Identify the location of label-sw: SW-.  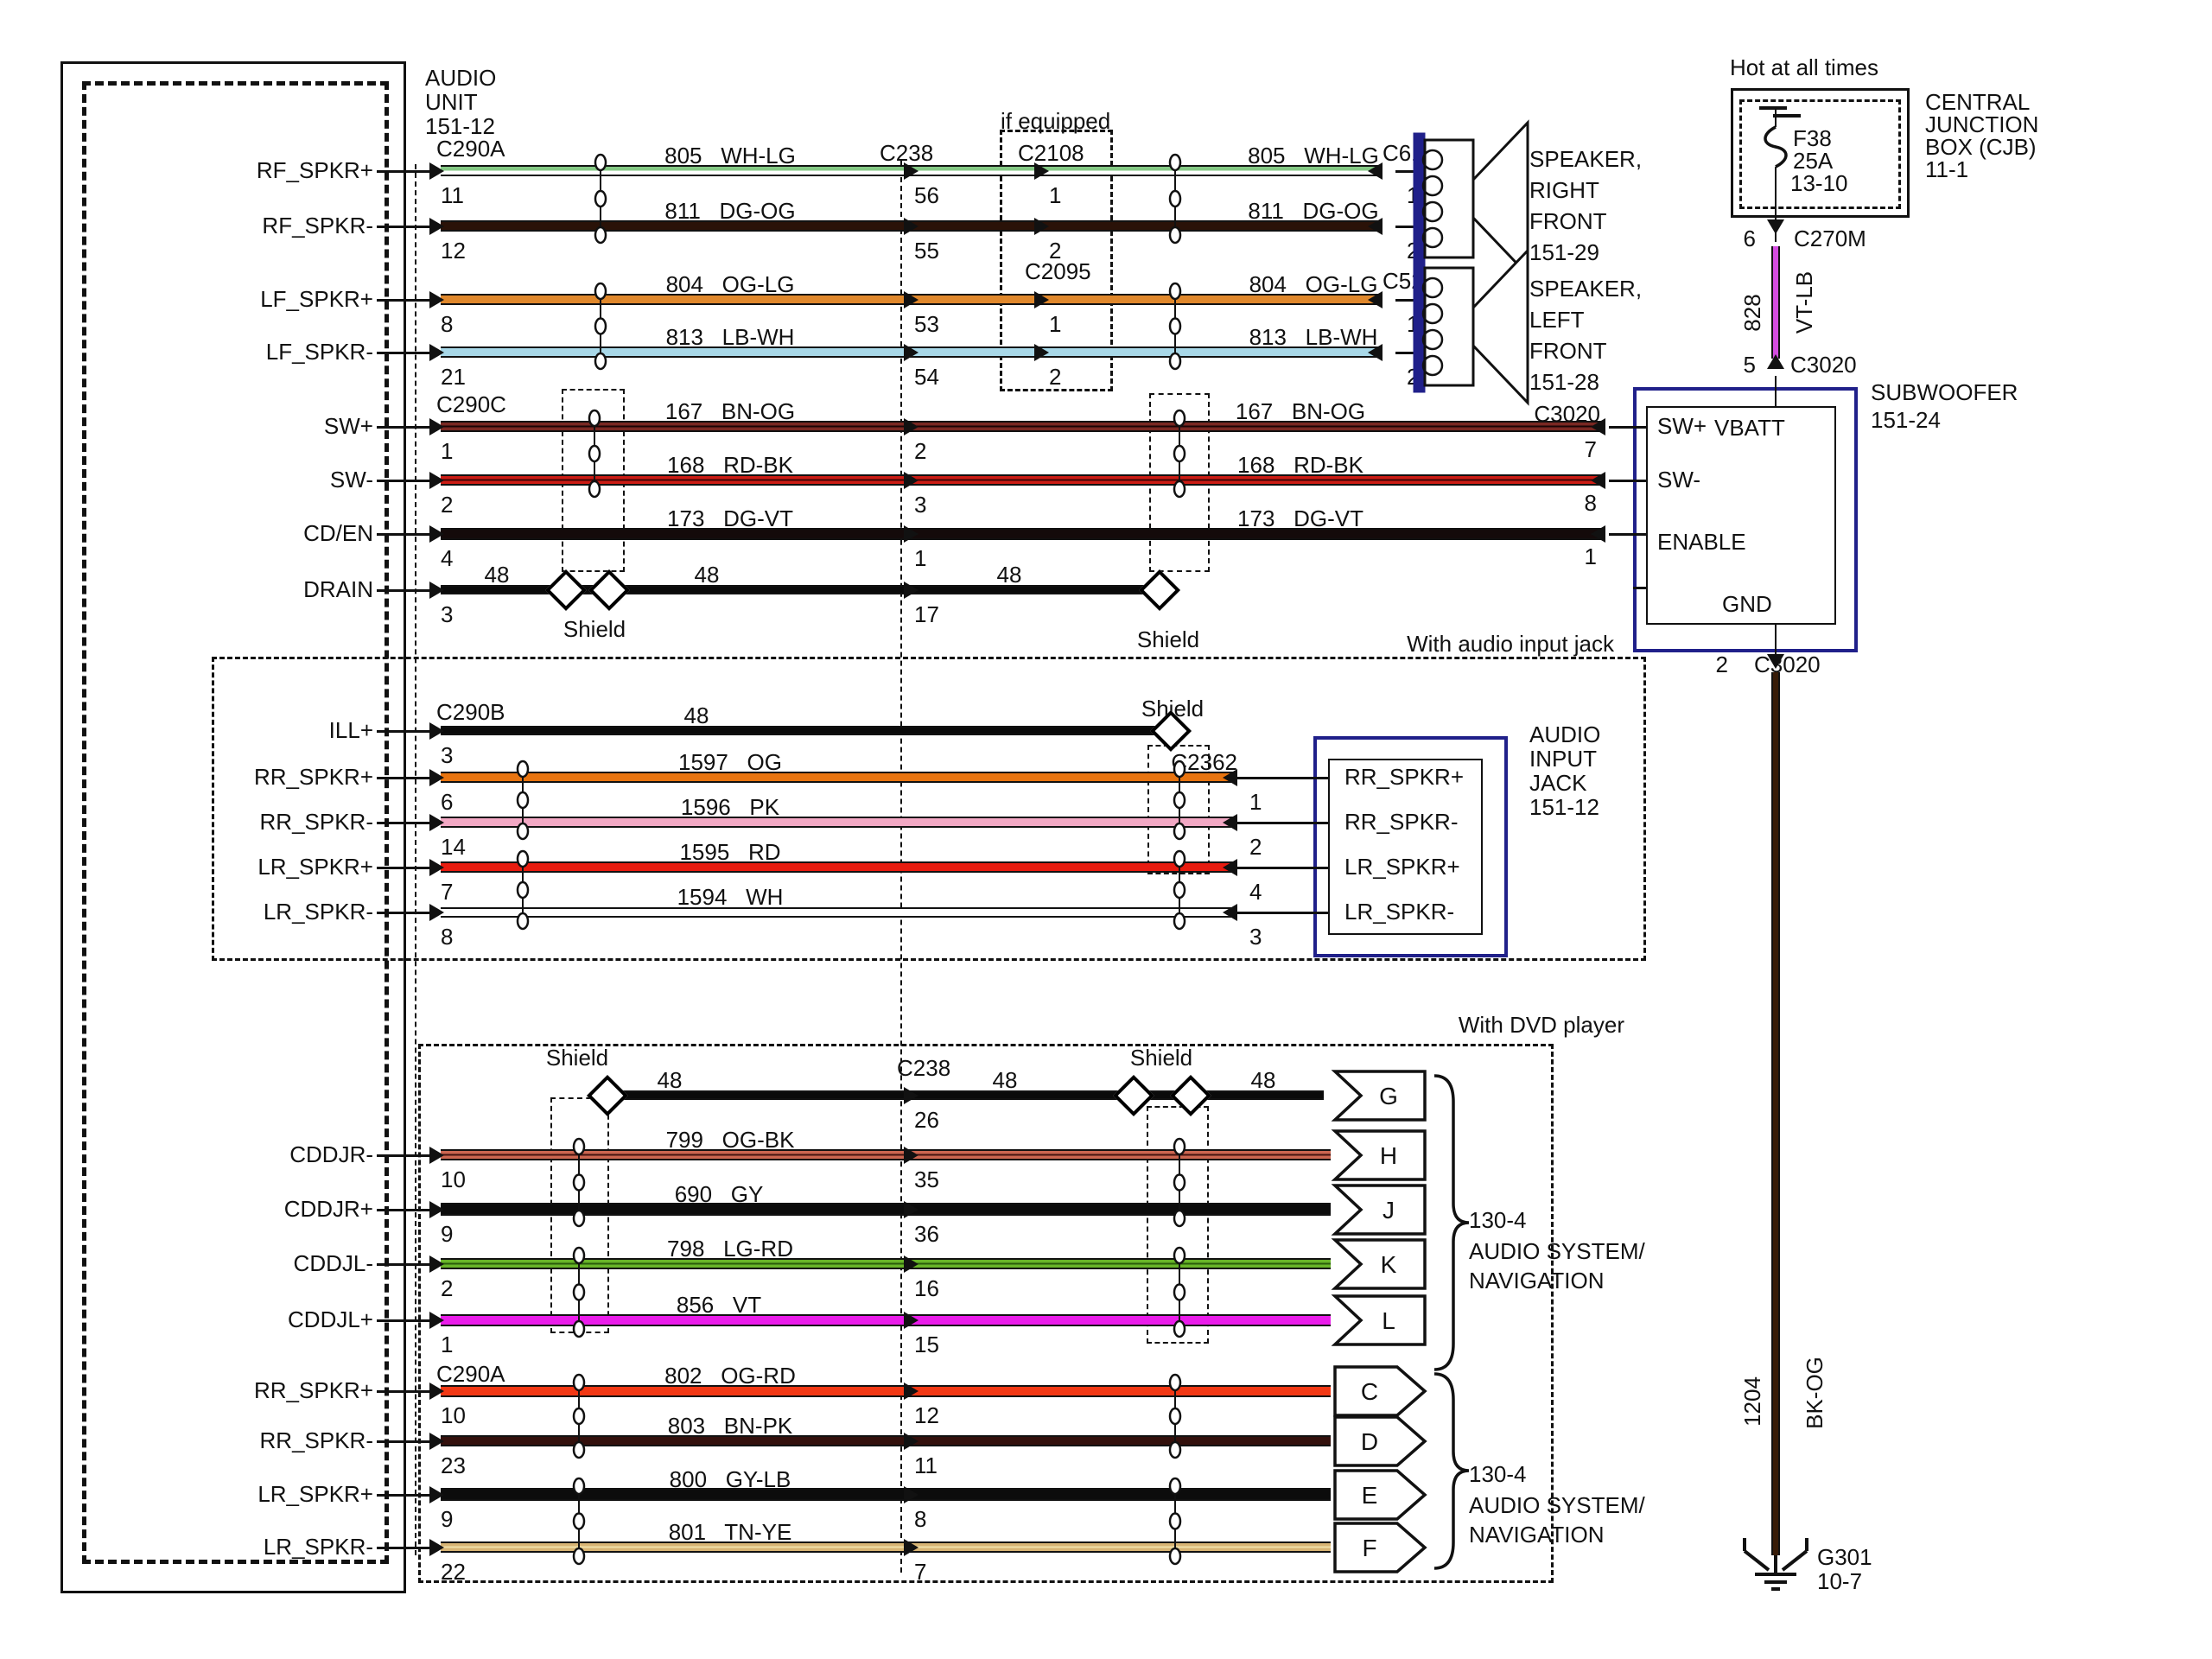
(351, 480).